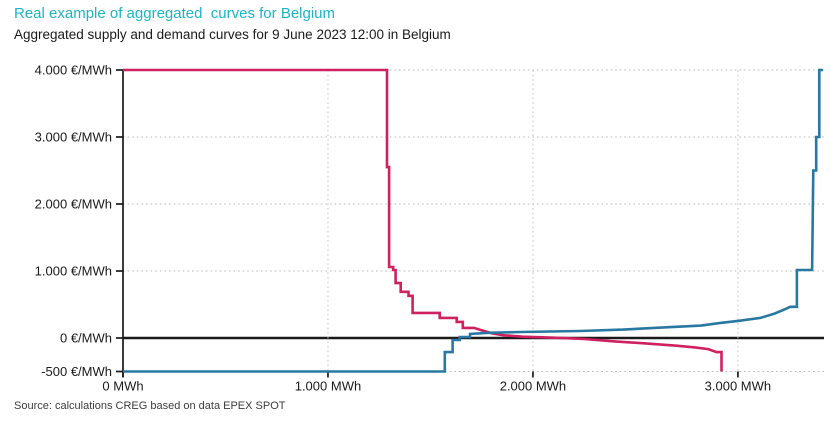 The width and height of the screenshot is (831, 424). What do you see at coordinates (533, 386) in the screenshot?
I see `x-tick-label: 2.000 MWh` at bounding box center [533, 386].